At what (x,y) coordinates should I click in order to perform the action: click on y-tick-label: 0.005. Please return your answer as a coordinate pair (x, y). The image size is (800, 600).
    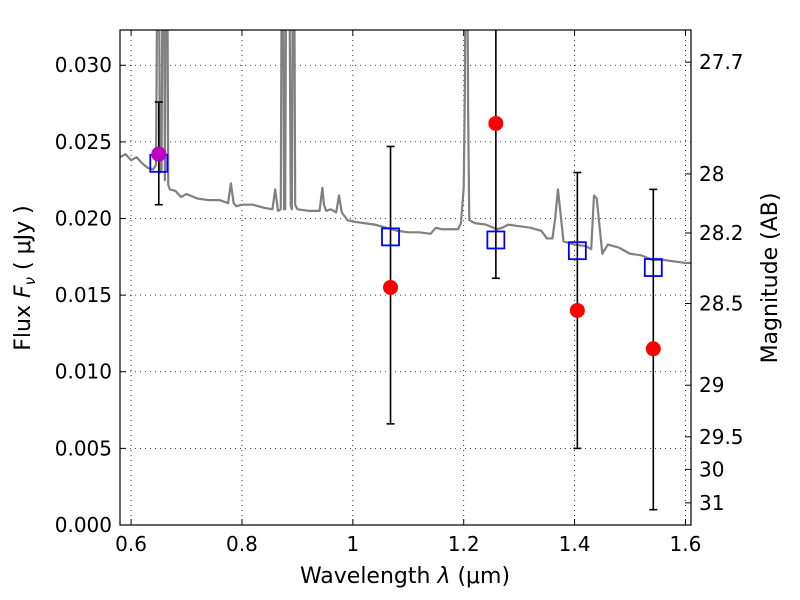
    Looking at the image, I should click on (83, 448).